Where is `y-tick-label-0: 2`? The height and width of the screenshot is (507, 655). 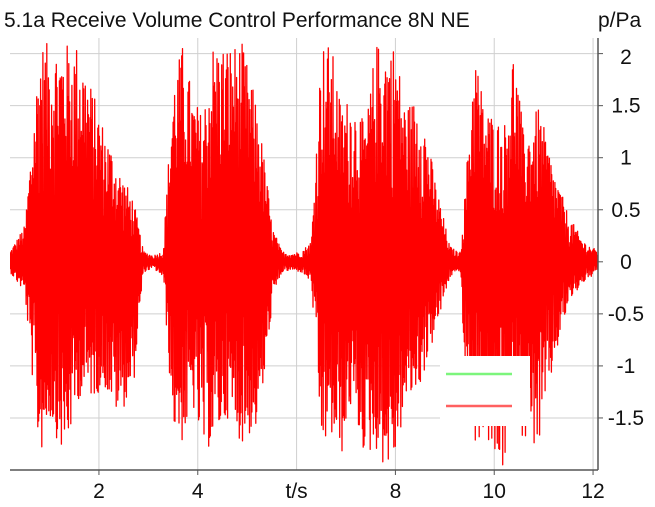 y-tick-label-0: 2 is located at coordinates (626, 57).